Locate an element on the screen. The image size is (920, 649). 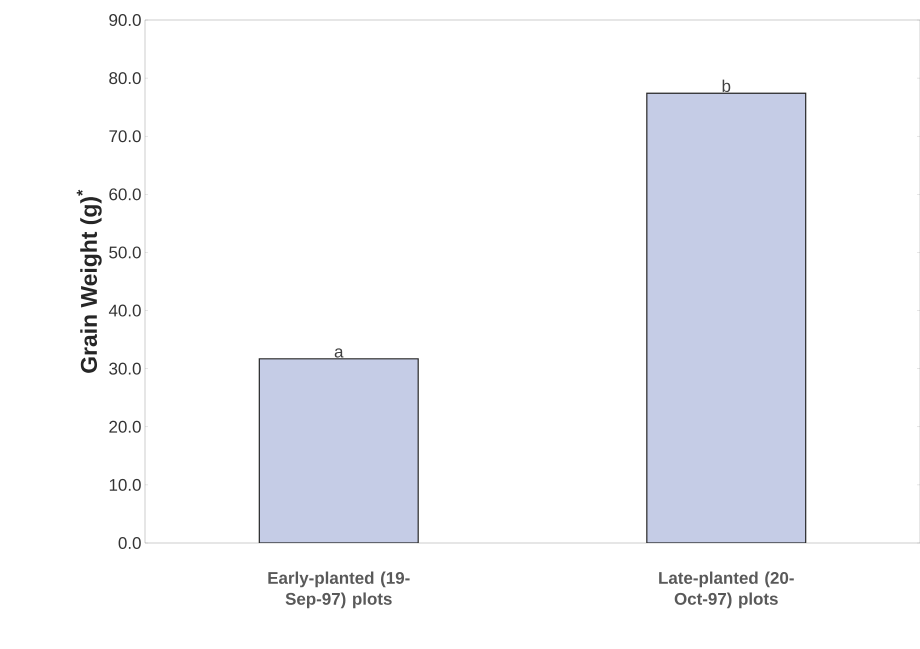
y-tick-label: 0.0 is located at coordinates (129, 543).